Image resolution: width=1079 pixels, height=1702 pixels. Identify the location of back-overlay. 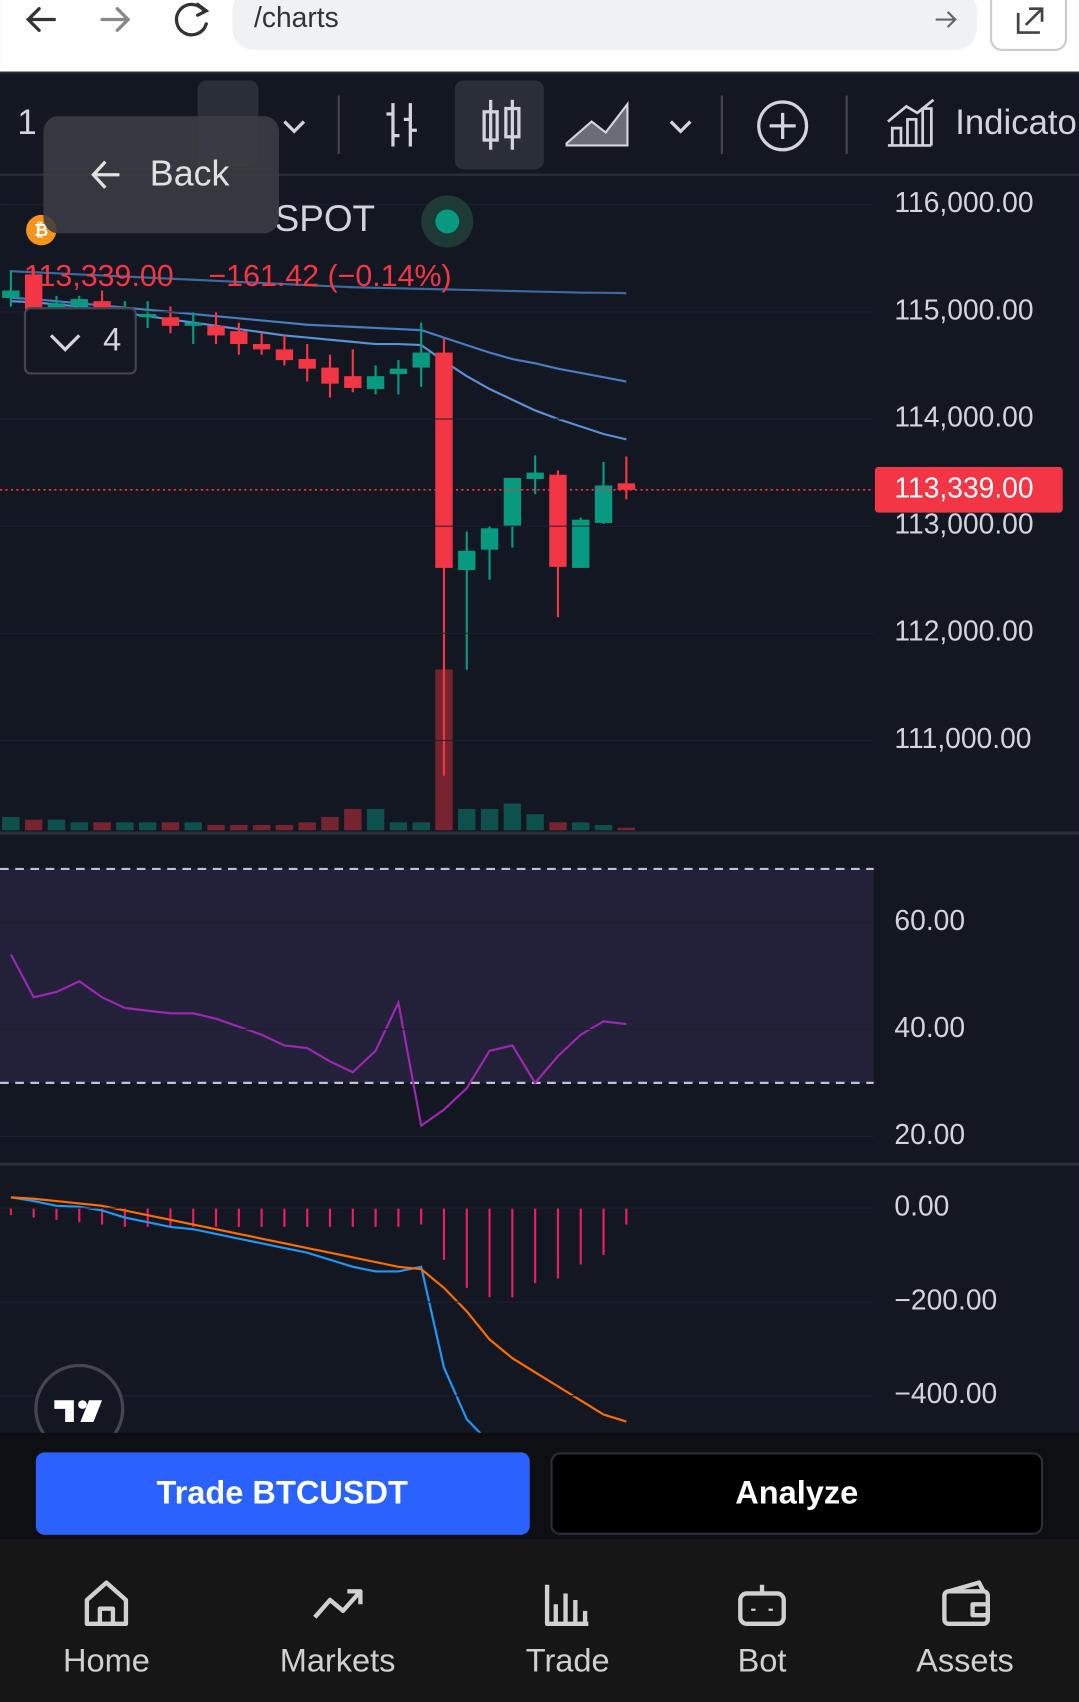
(161, 175).